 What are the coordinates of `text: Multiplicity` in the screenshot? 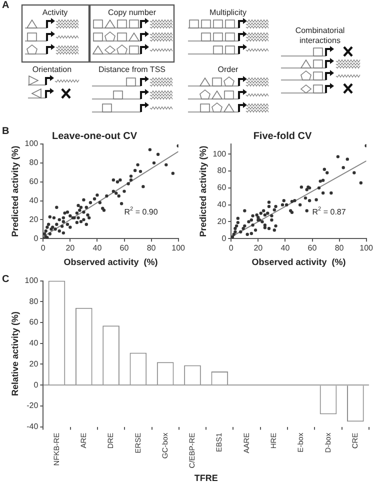 It's located at (228, 13).